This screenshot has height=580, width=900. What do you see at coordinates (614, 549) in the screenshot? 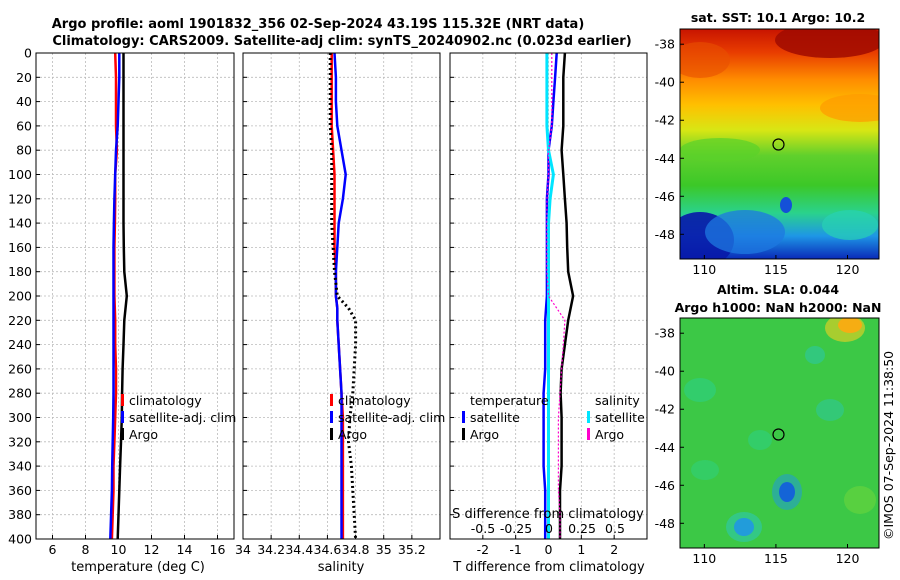
I see `x-tick-label: 2` at bounding box center [614, 549].